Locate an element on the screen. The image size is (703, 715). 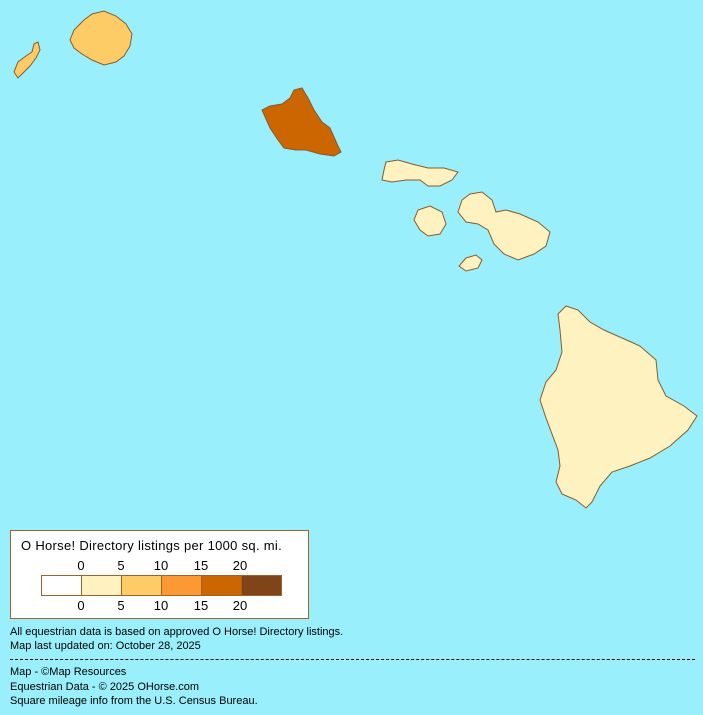
legend-ticks-top: 0 5 10 15 20 is located at coordinates (159, 566).